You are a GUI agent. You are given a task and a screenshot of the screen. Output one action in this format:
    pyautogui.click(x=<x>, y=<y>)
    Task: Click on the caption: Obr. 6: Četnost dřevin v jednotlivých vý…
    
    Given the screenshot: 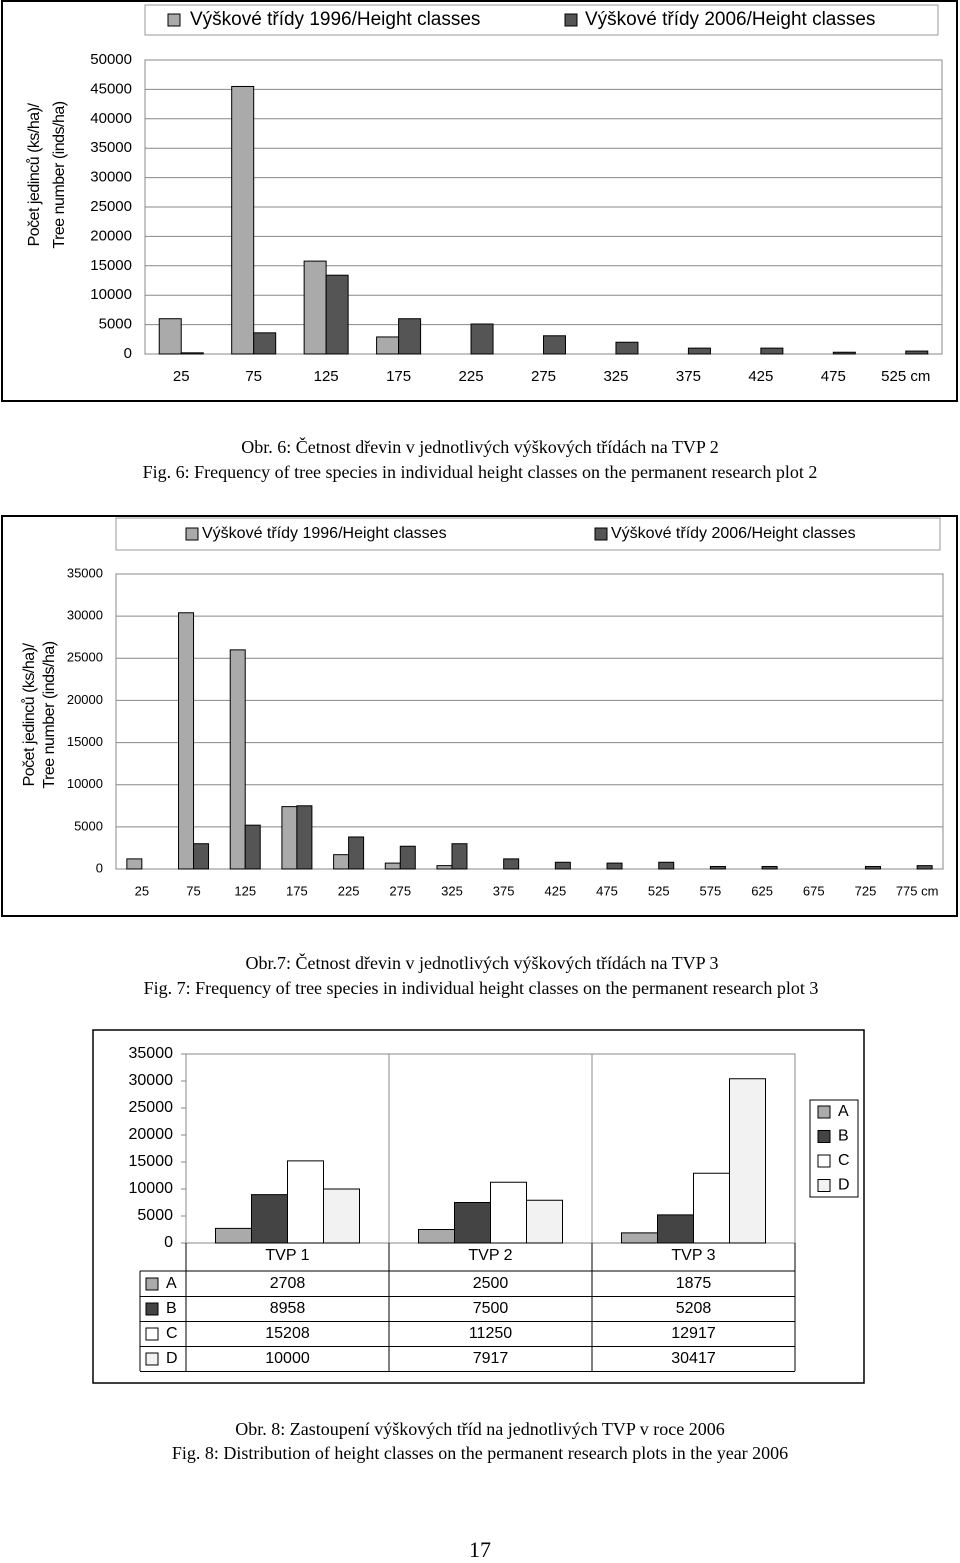 What is the action you would take?
    pyautogui.click(x=479, y=446)
    